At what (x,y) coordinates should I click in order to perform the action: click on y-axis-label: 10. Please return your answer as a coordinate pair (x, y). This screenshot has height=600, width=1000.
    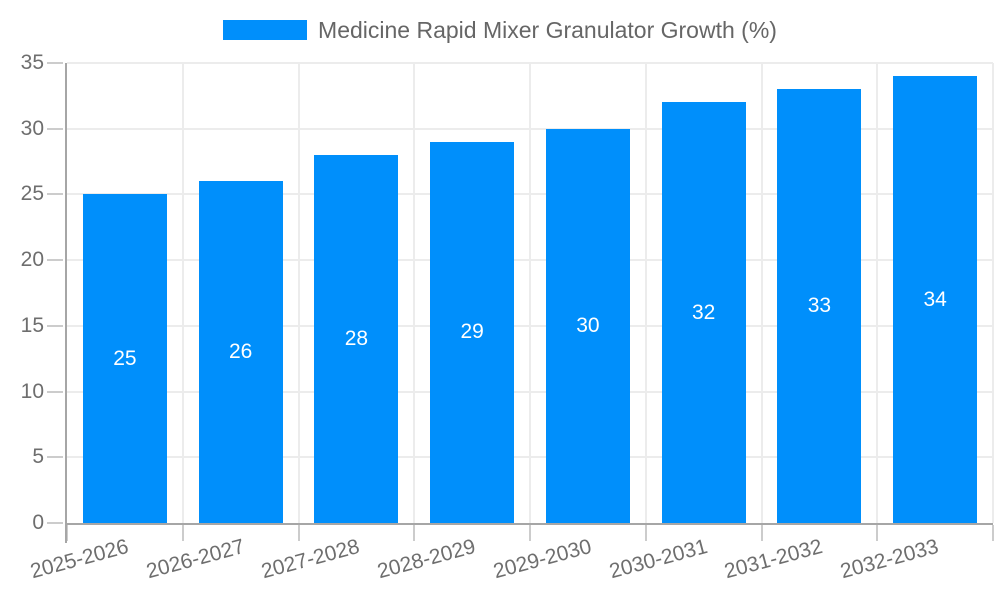
    Looking at the image, I should click on (32, 391).